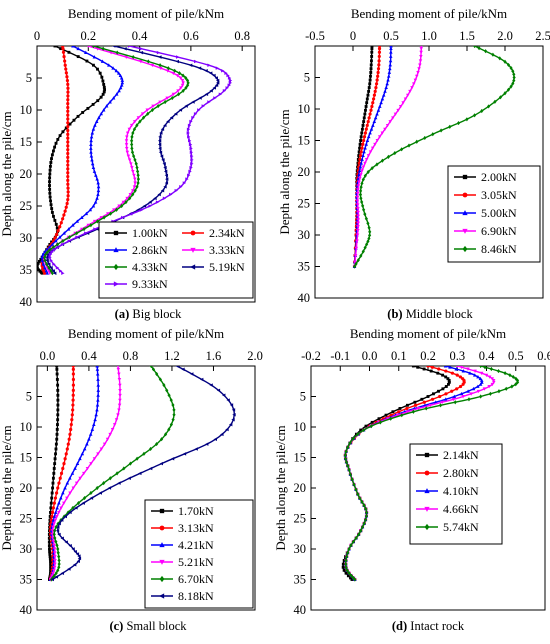  Describe the element at coordinates (26, 610) in the screenshot. I see `y-tick-label: 40` at that location.